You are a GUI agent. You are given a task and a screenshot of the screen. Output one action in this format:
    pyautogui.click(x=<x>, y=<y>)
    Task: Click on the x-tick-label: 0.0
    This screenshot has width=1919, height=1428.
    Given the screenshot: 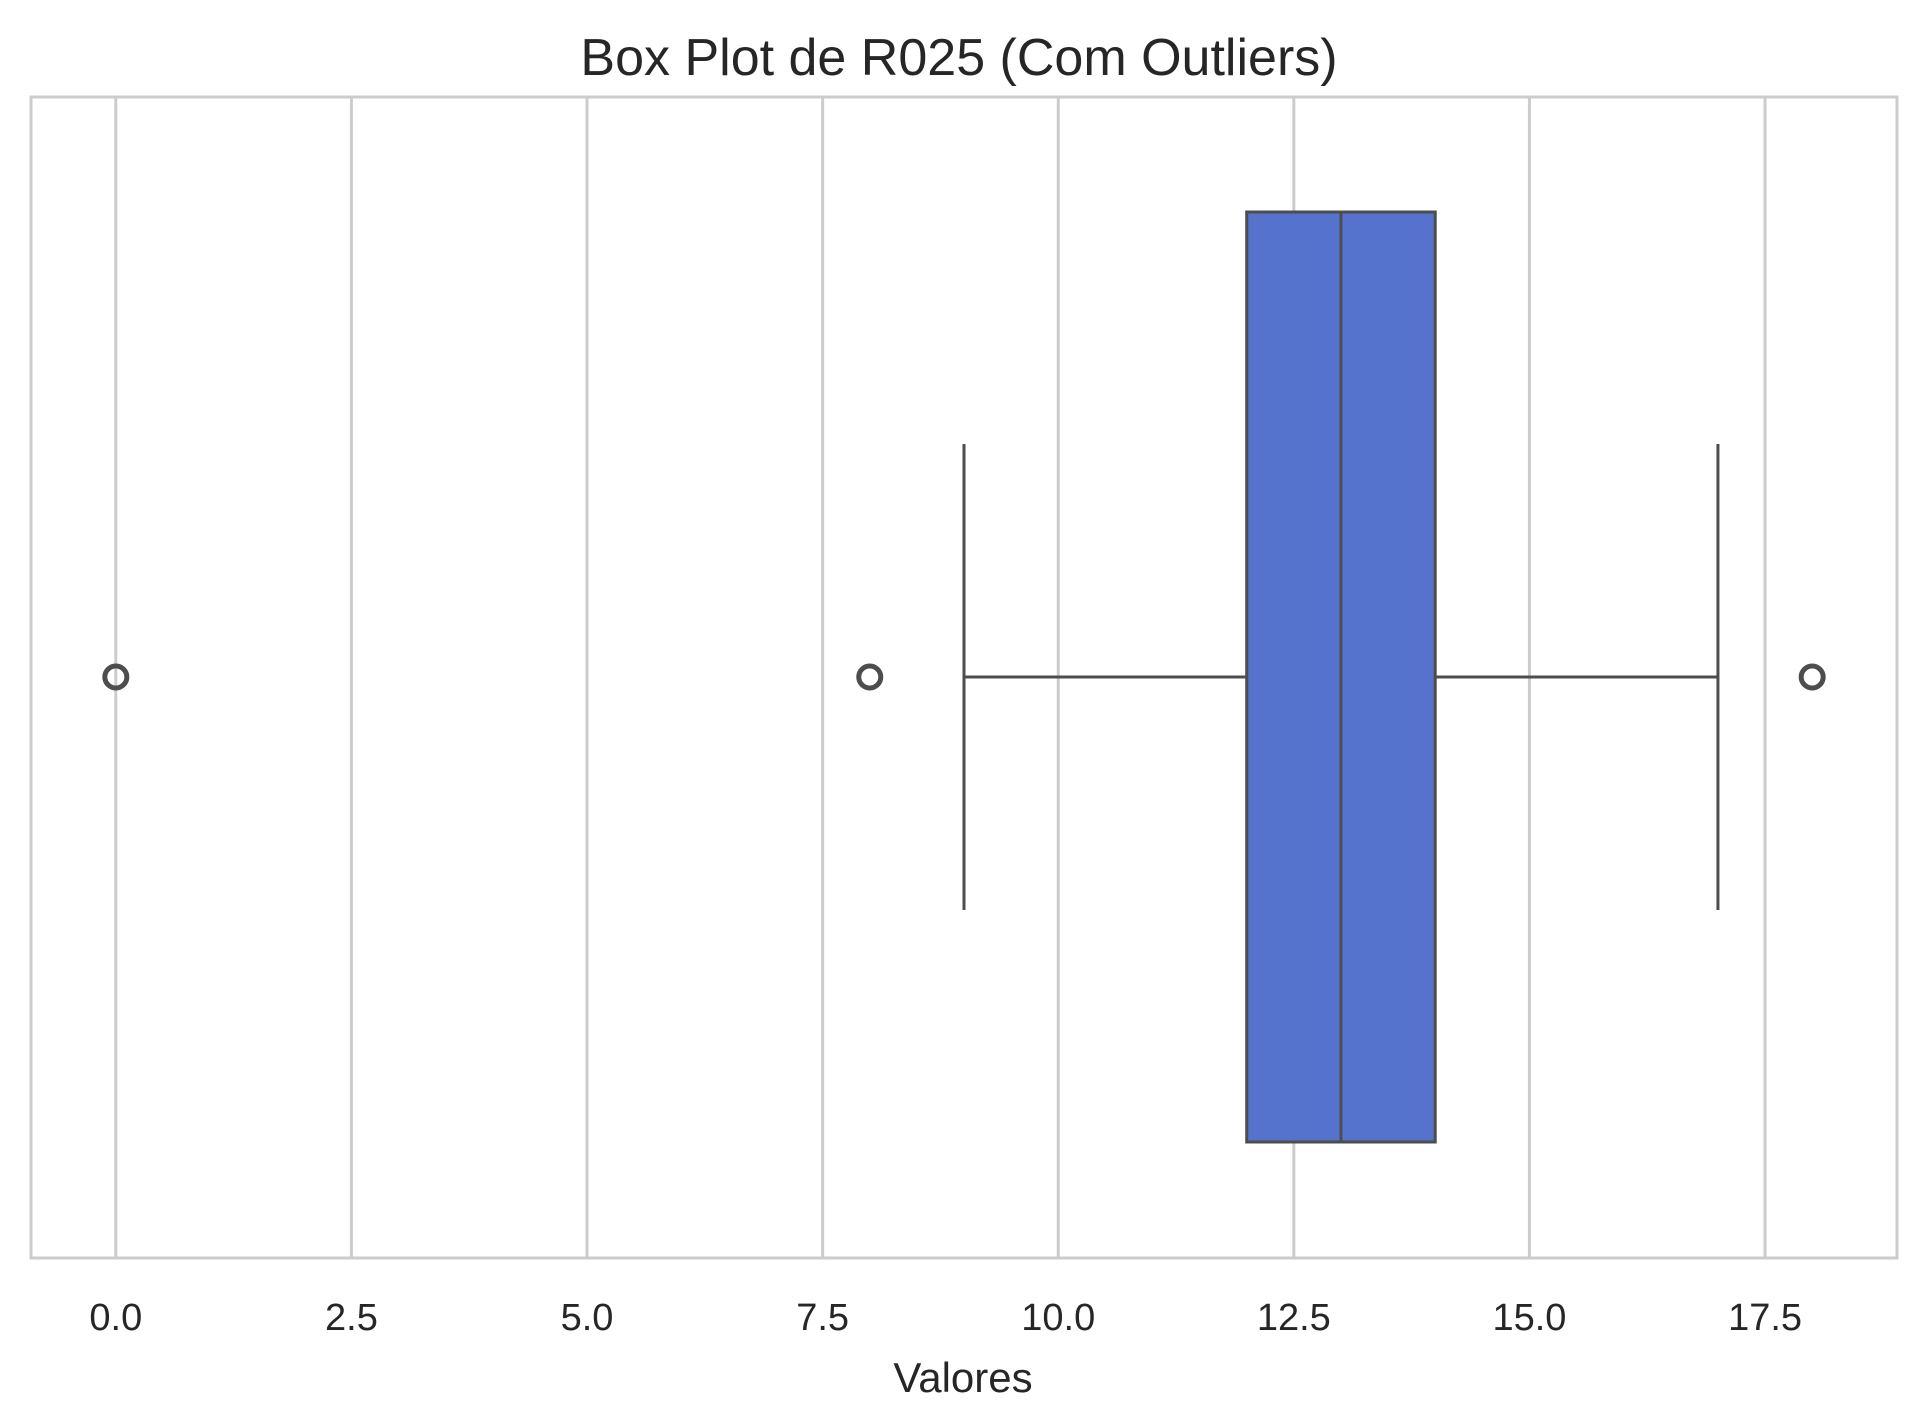 What is the action you would take?
    pyautogui.click(x=115, y=1318)
    